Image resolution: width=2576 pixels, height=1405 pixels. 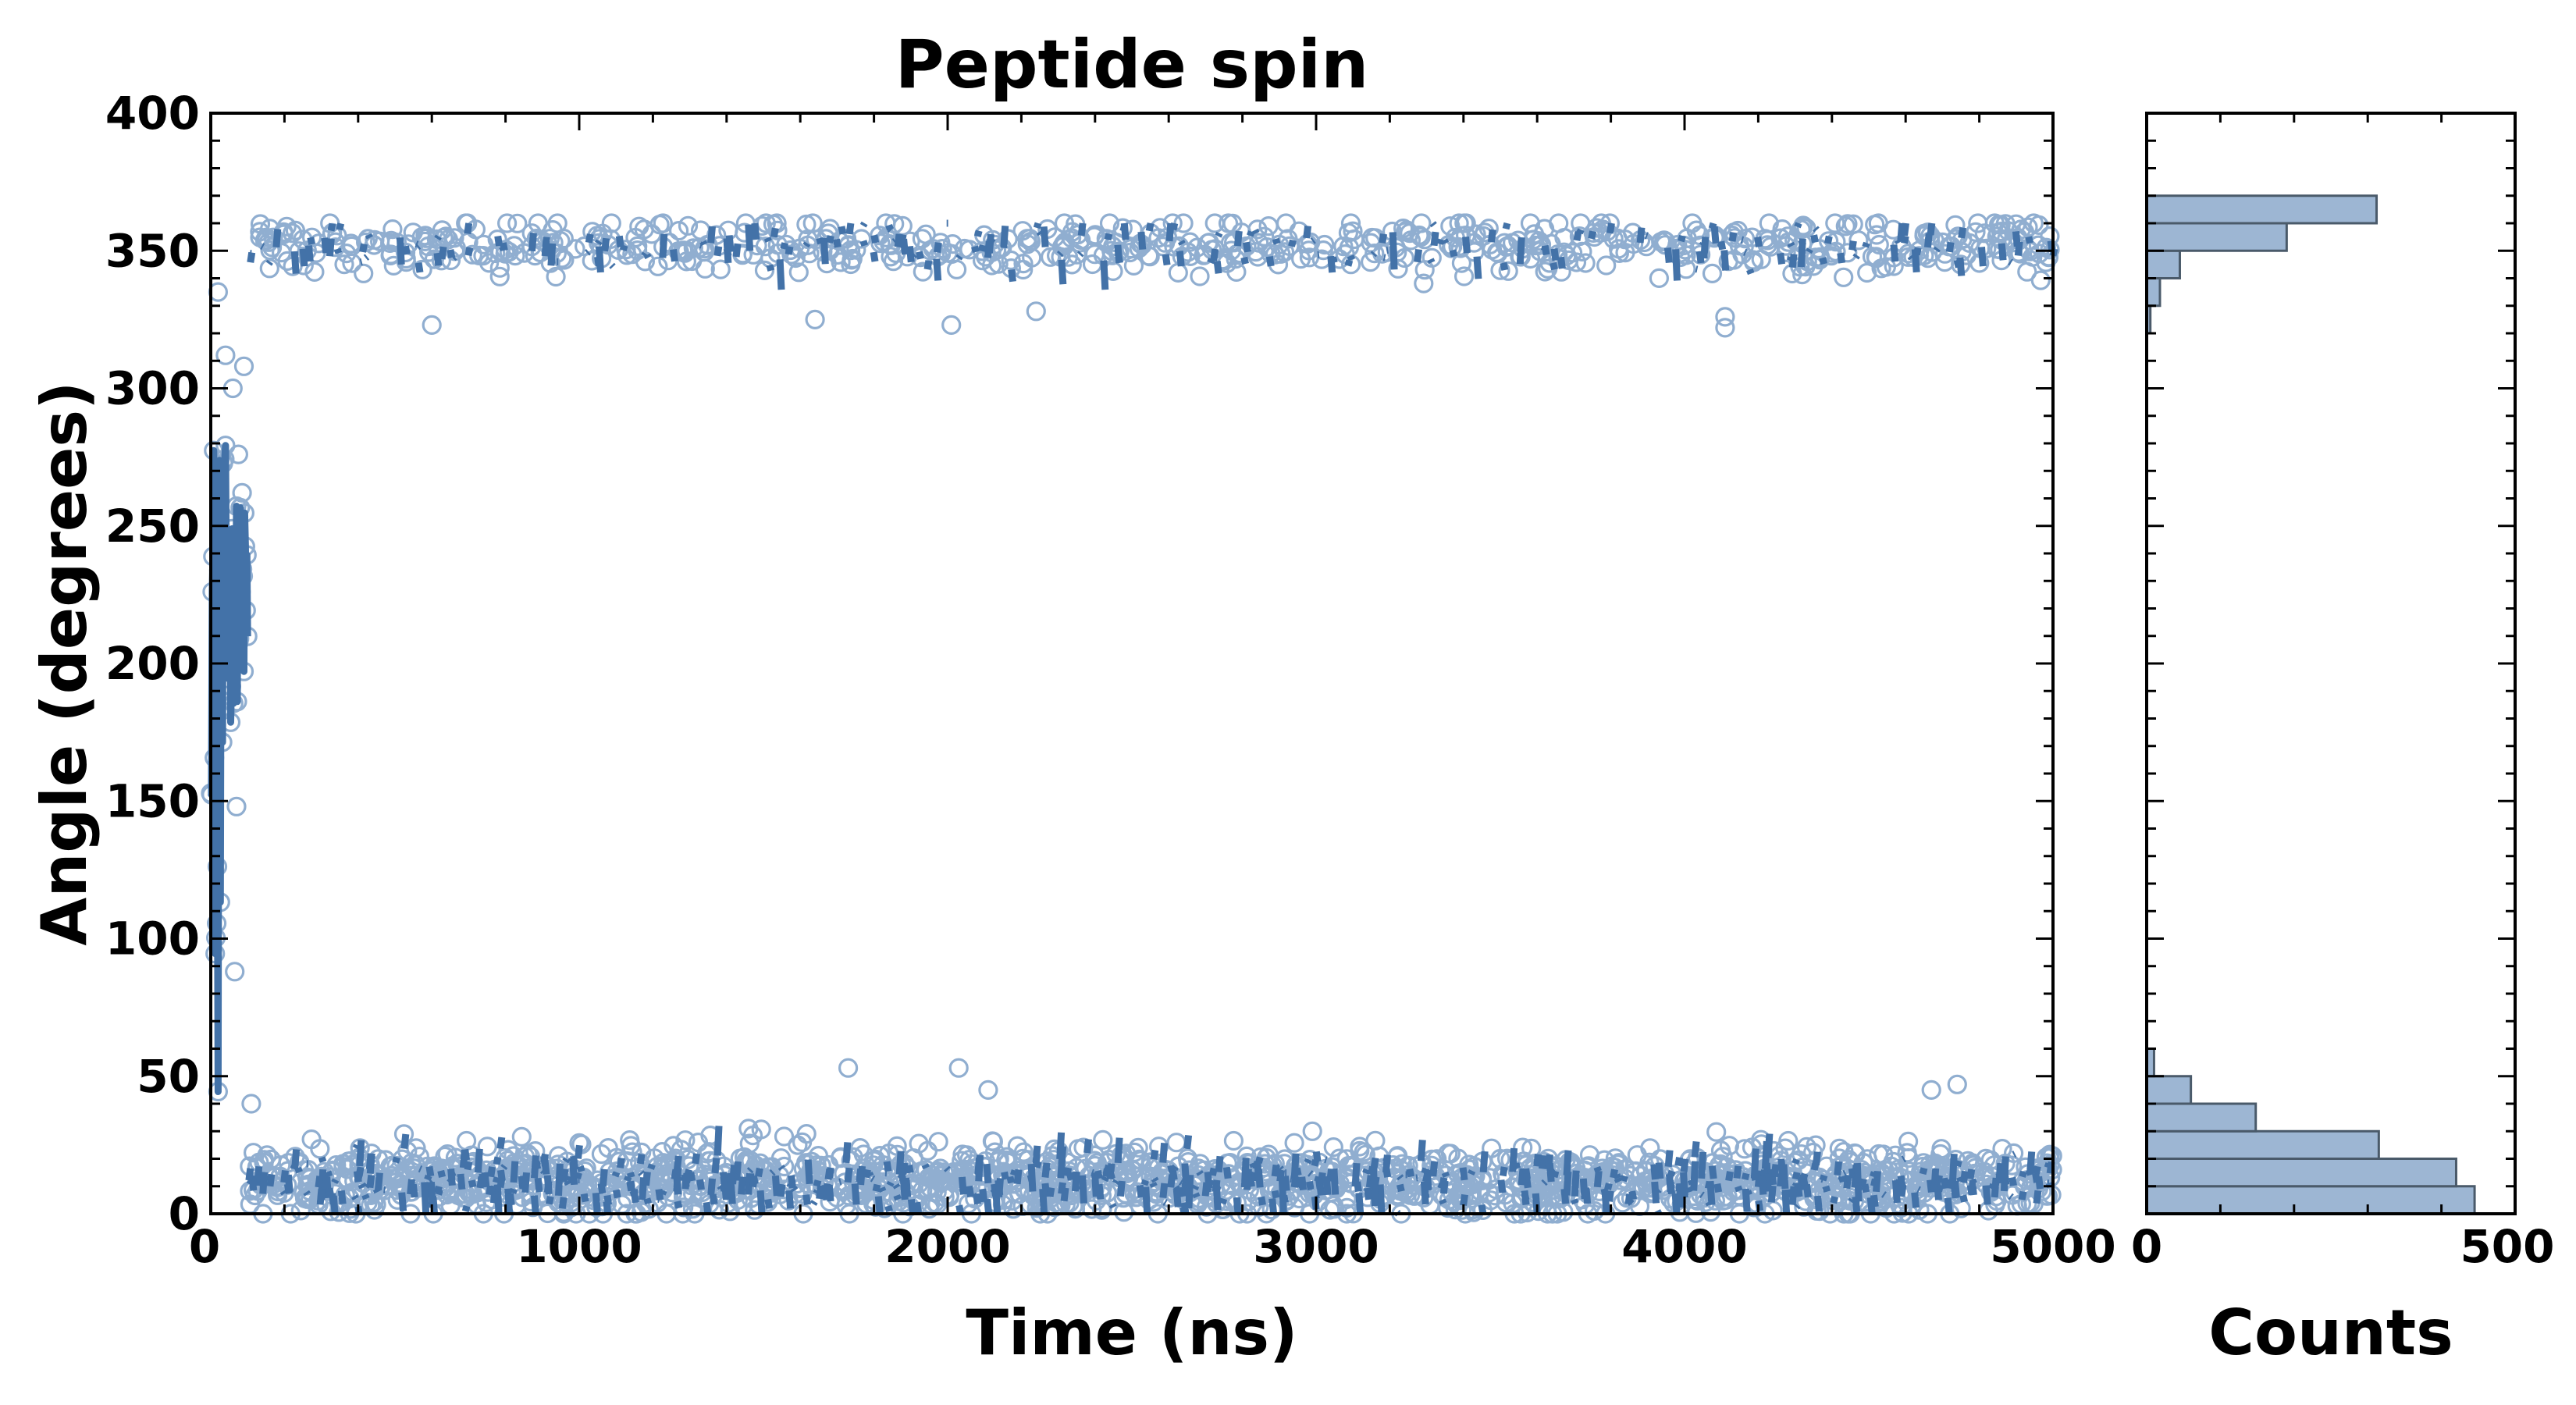 I want to click on y-tick-label: 250, so click(x=152, y=526).